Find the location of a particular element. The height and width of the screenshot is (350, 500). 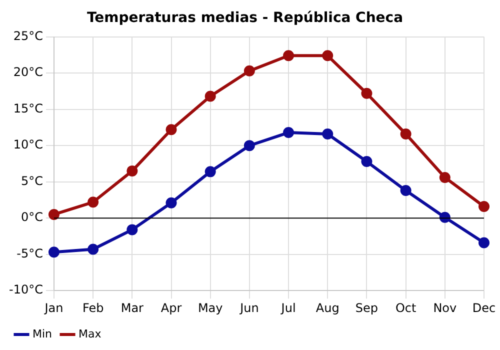

x-tick-label: Jun is located at coordinates (249, 307).